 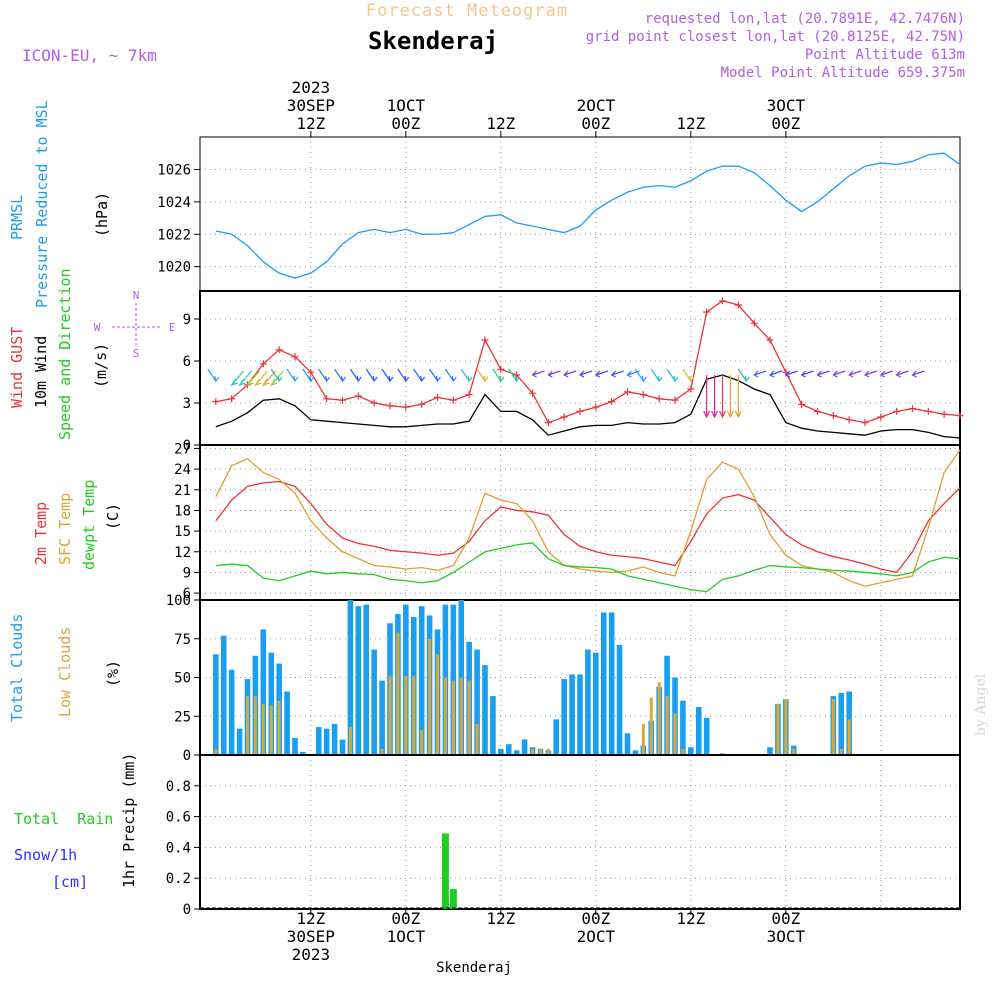 What do you see at coordinates (187, 594) in the screenshot?
I see `ytick-label: 6` at bounding box center [187, 594].